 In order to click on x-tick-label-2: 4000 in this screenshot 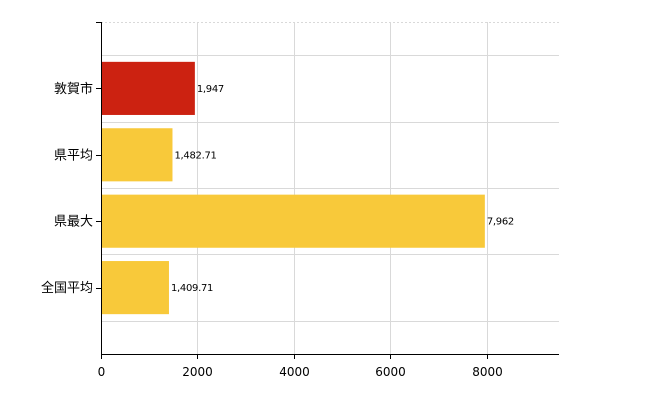, I will do `click(294, 372)`.